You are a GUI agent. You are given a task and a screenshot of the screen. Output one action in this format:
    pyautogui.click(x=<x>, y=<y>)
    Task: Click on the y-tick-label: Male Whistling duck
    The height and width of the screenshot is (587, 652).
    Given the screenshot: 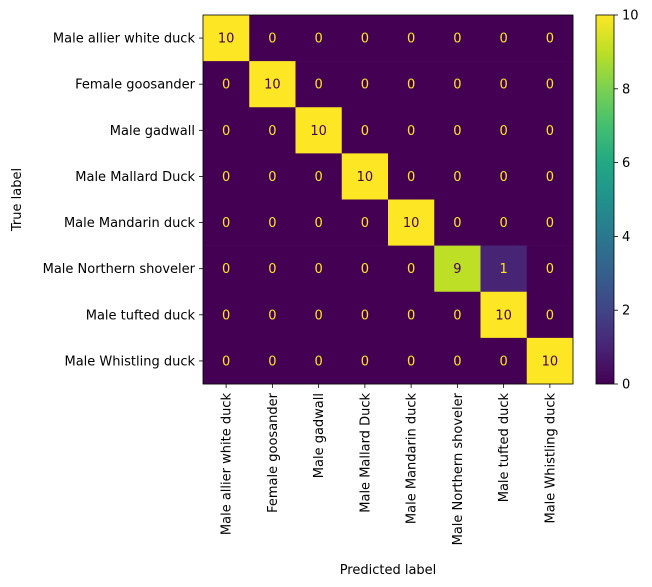 What is the action you would take?
    pyautogui.click(x=129, y=361)
    